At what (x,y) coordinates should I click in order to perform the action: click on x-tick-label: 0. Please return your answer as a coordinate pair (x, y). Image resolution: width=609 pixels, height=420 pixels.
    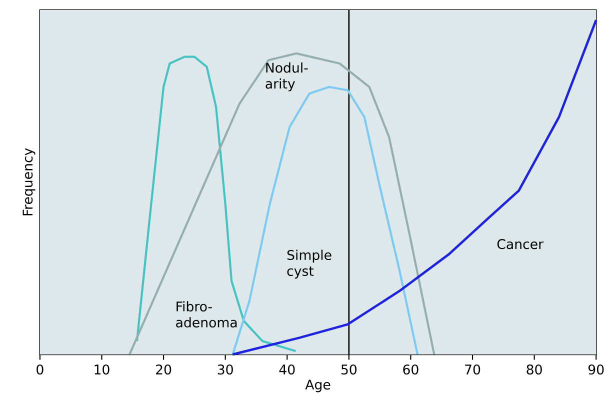
    Looking at the image, I should click on (40, 369).